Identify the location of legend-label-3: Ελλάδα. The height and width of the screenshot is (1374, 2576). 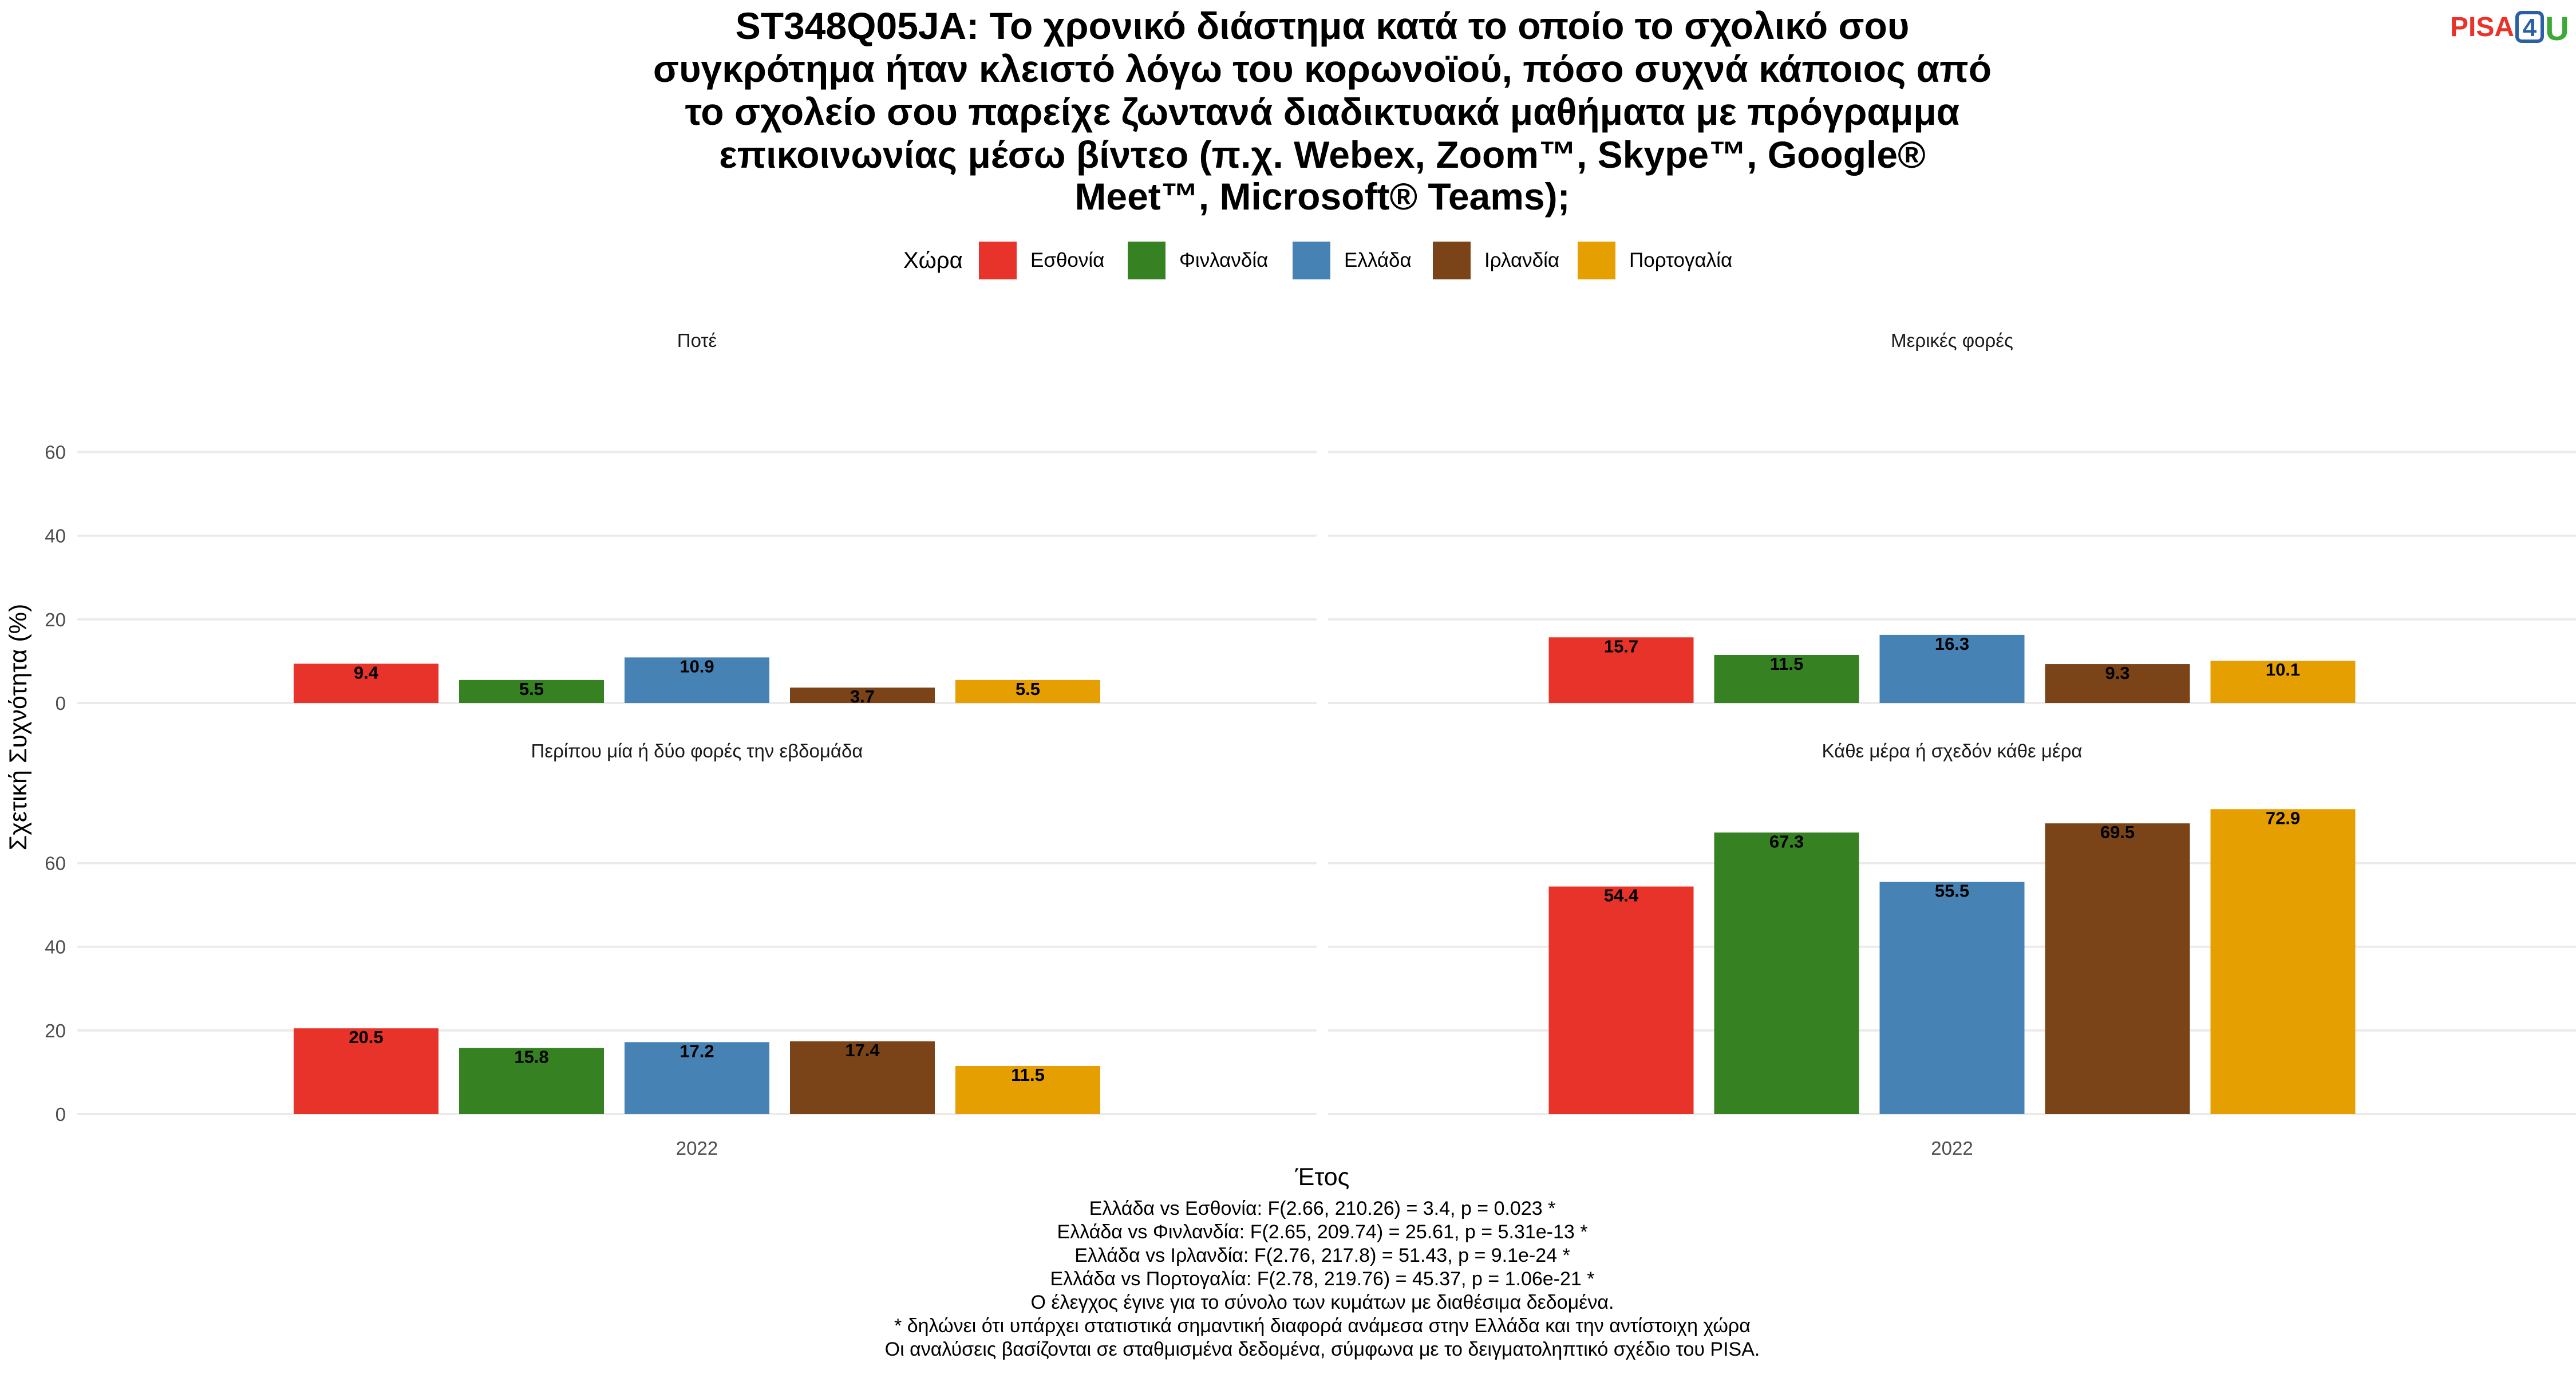
(1378, 260).